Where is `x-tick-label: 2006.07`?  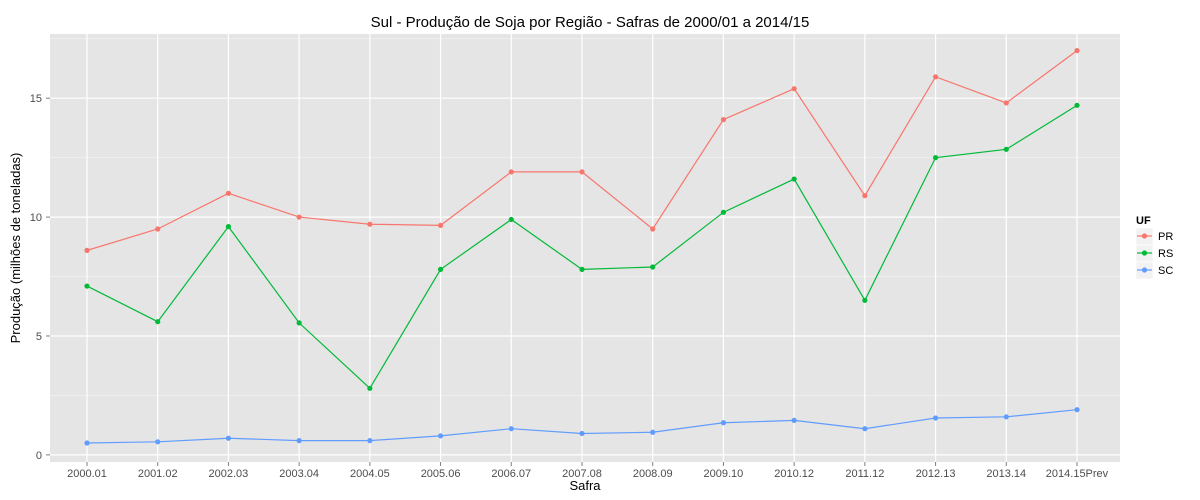 x-tick-label: 2006.07 is located at coordinates (511, 474).